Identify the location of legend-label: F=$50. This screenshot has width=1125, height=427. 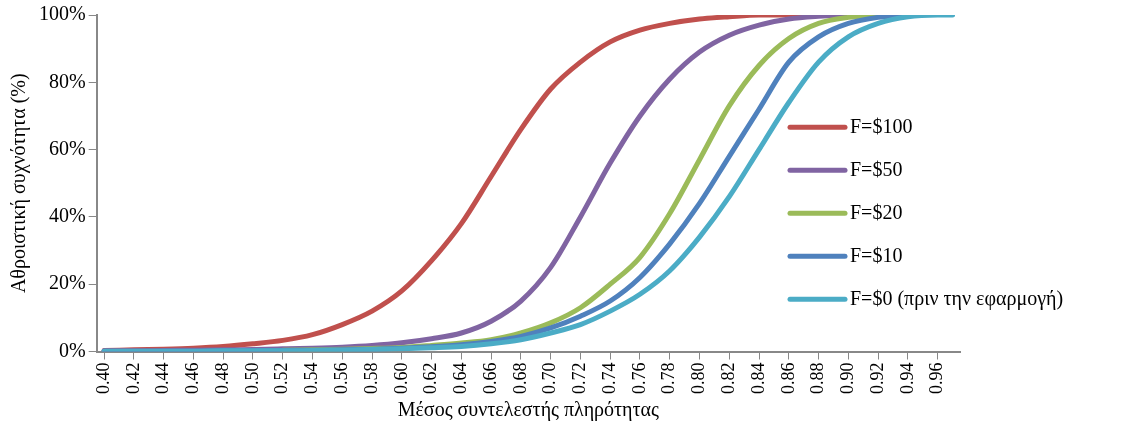
(876, 168).